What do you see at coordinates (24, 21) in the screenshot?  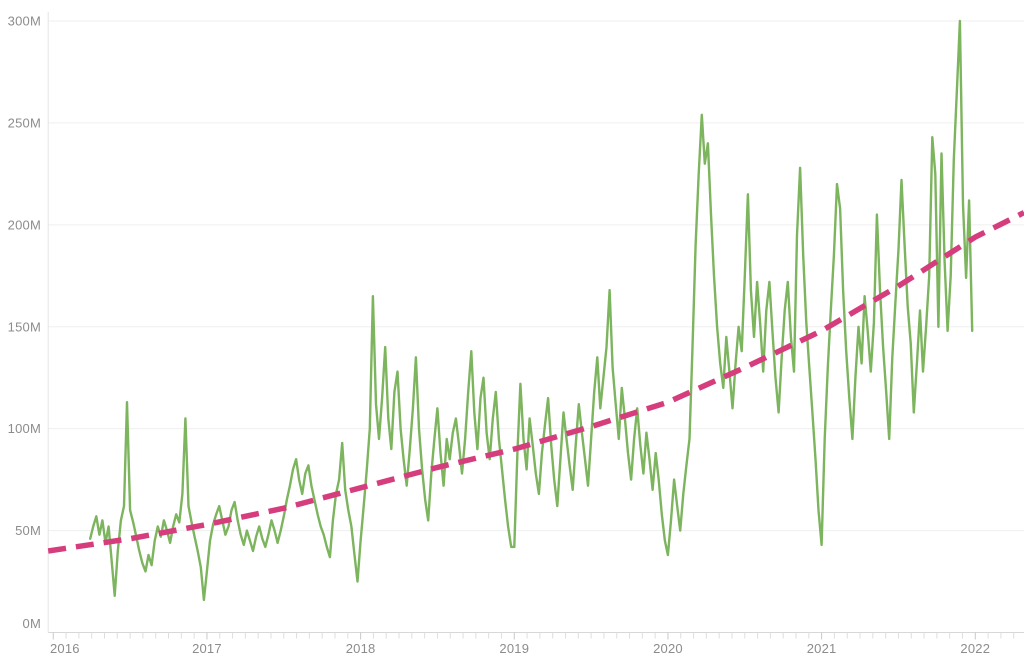 I see `y-axis-tick-label: 300M` at bounding box center [24, 21].